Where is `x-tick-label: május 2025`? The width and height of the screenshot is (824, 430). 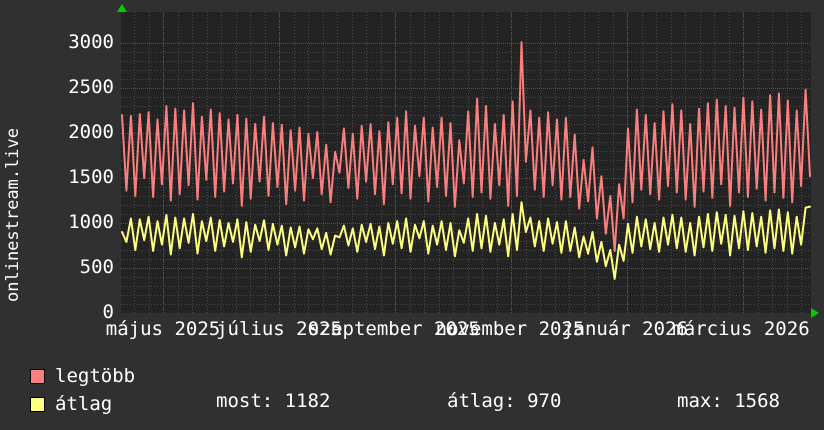
x-tick-label: május 2025 is located at coordinates (163, 329).